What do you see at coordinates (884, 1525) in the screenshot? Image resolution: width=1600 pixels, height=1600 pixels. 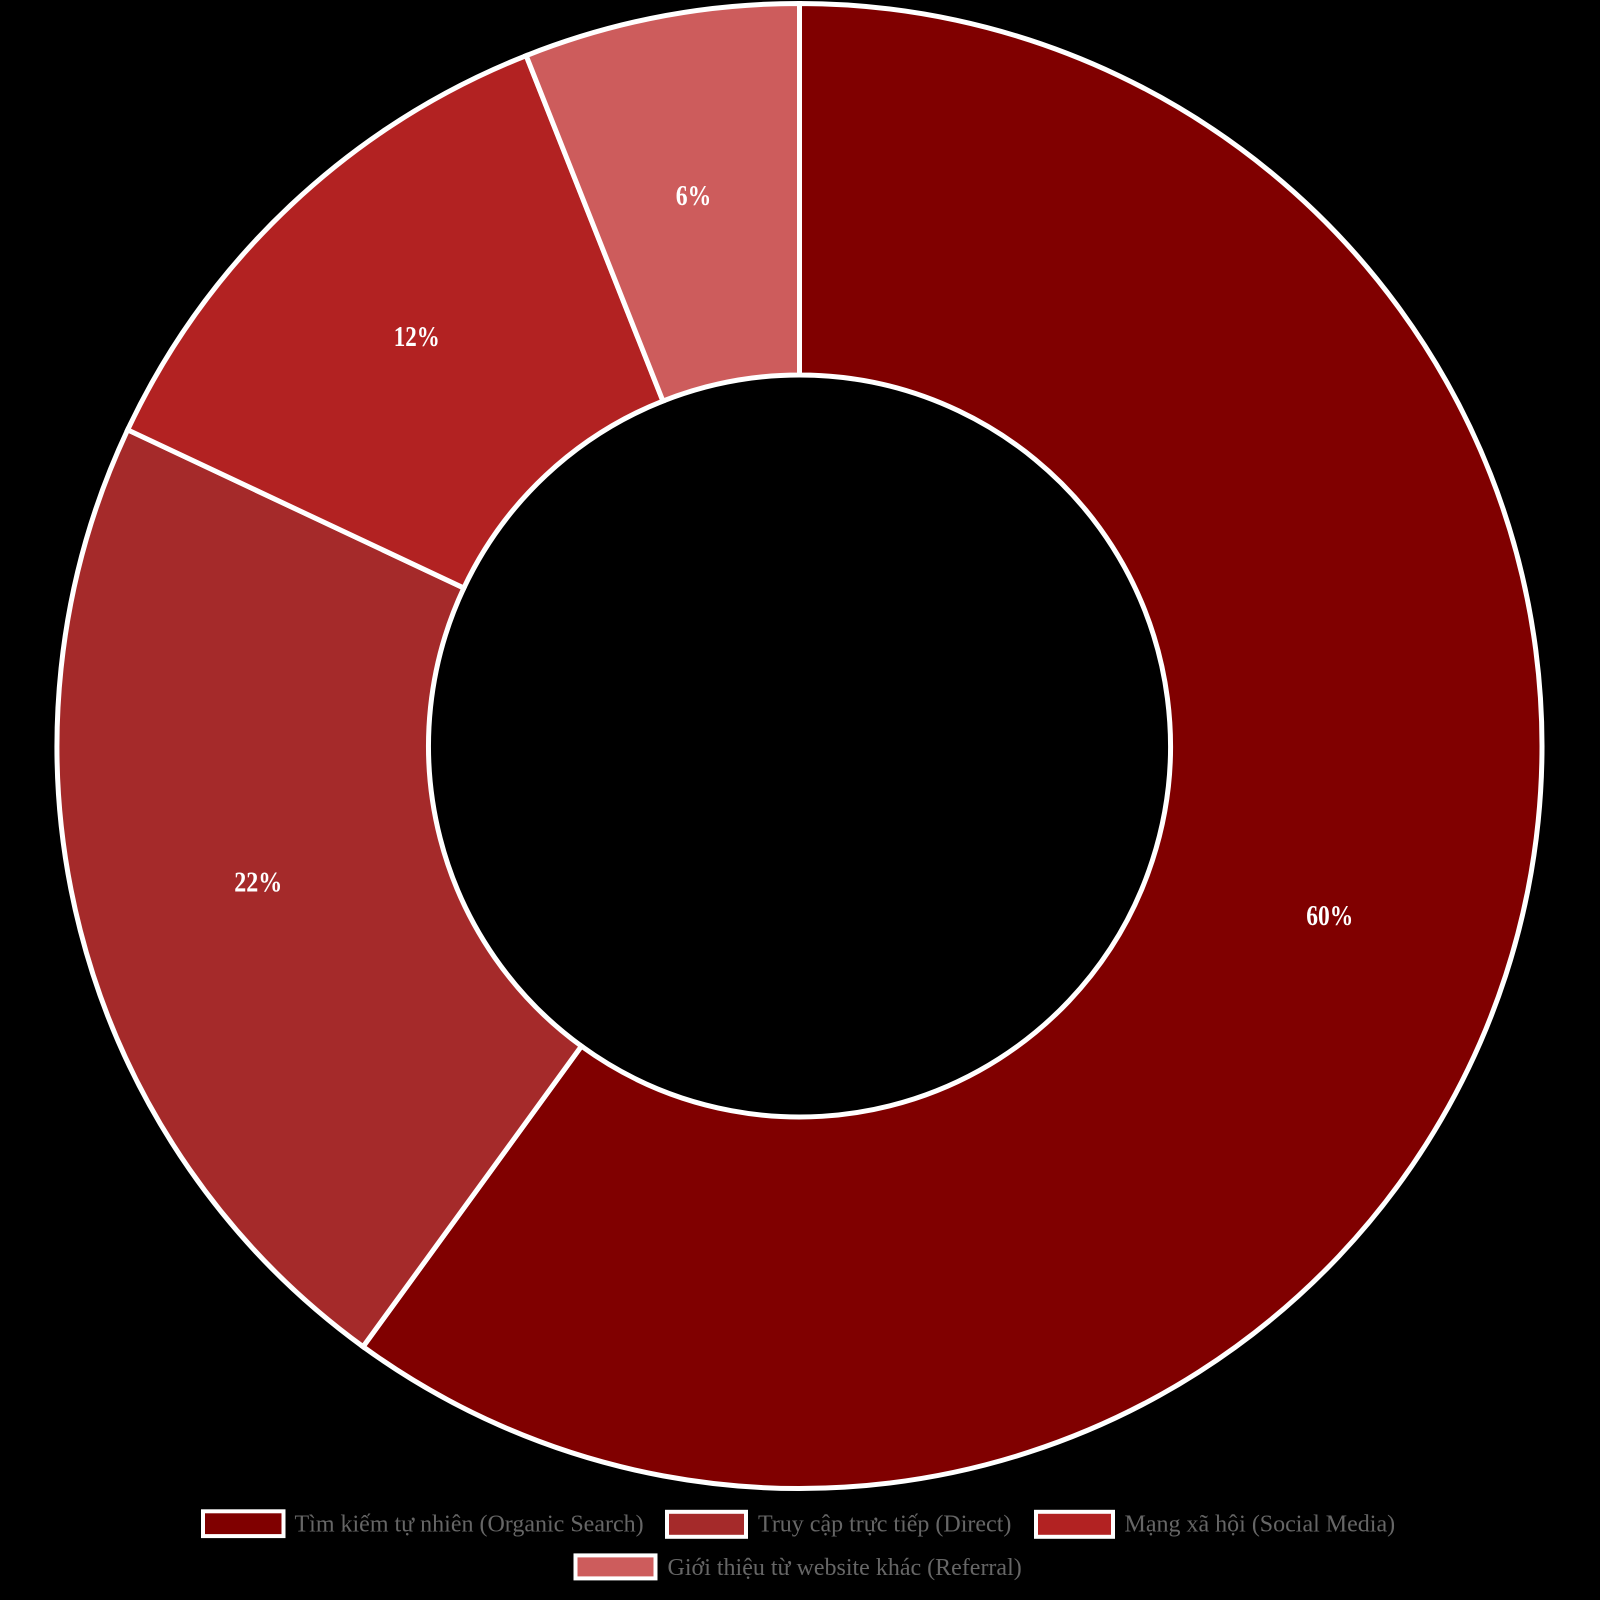 I see `svg-text: Truy cập trực tiếp (Direct)` at bounding box center [884, 1525].